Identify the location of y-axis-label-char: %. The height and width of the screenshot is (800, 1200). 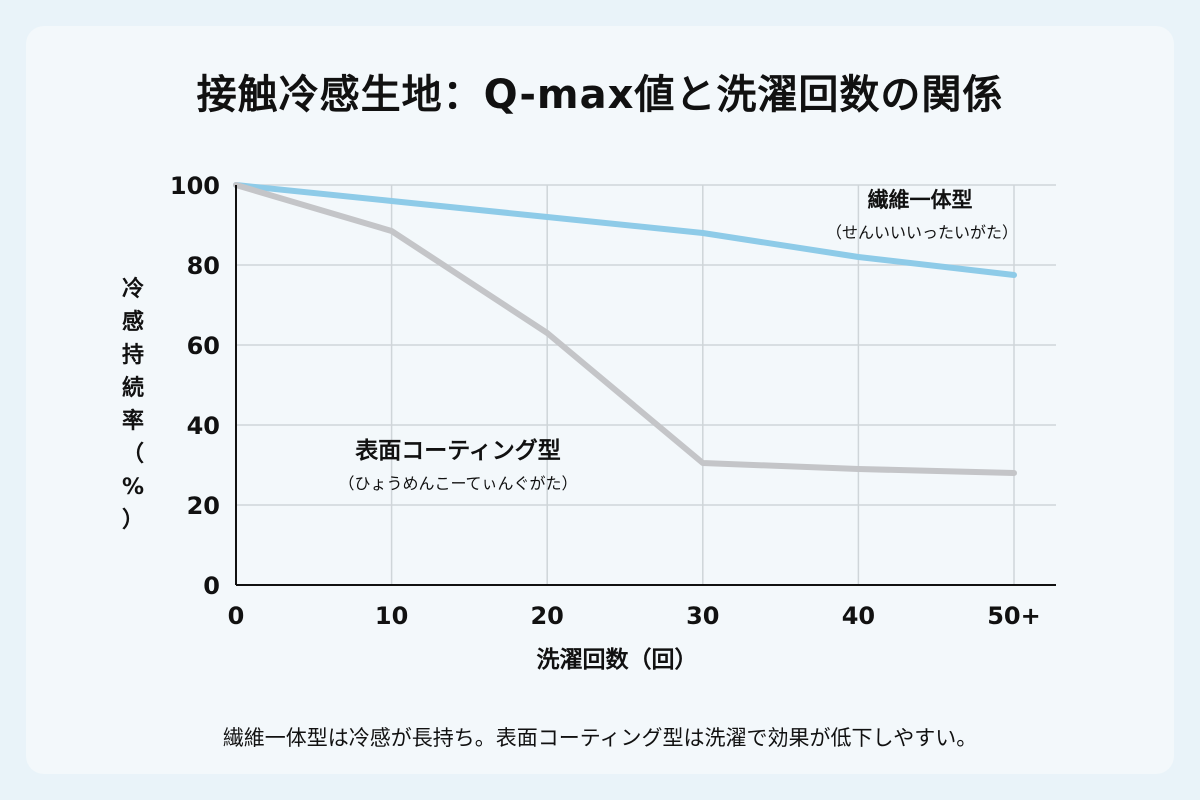
(133, 487).